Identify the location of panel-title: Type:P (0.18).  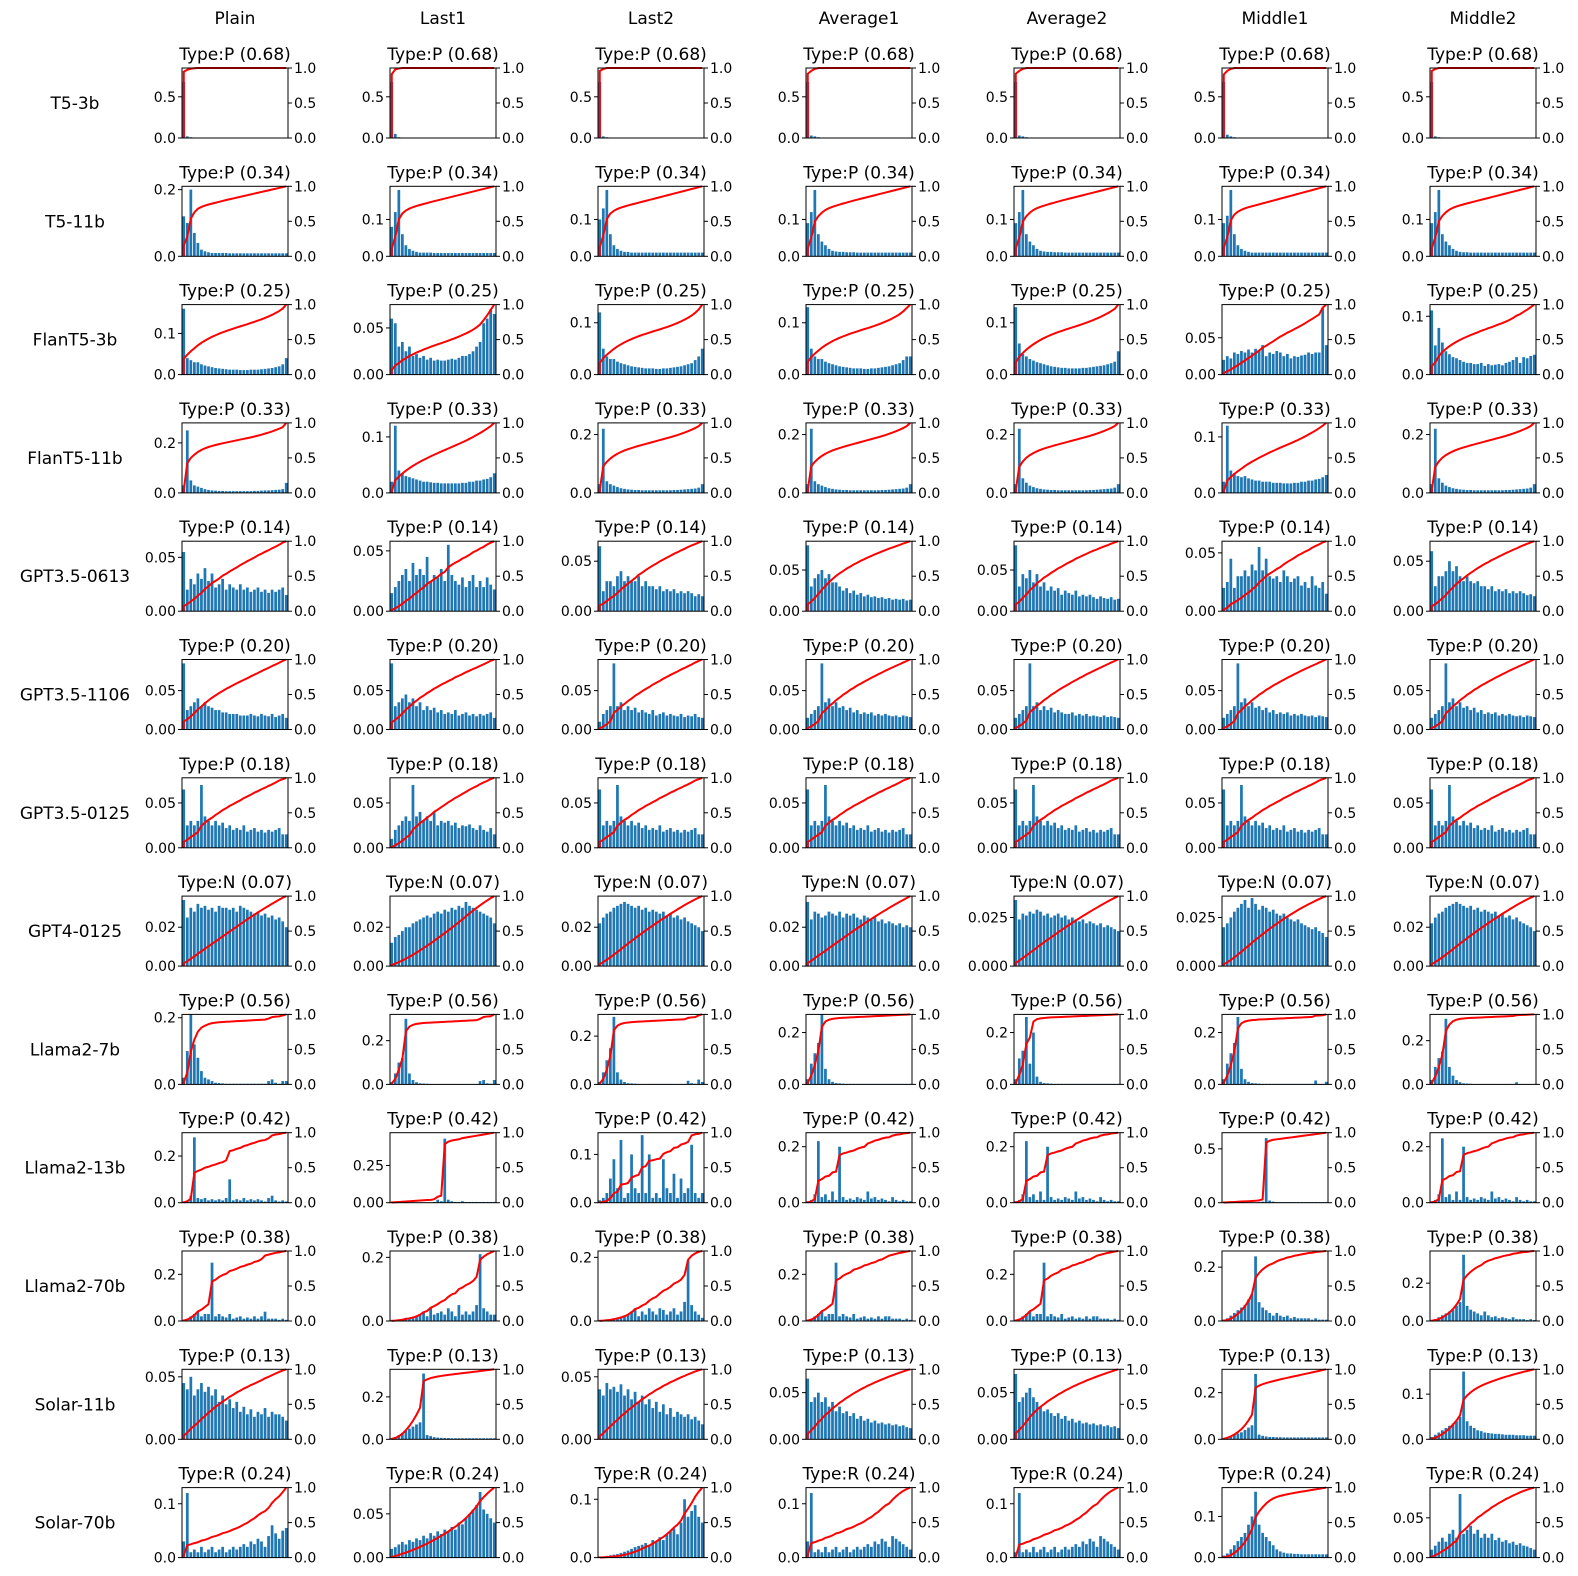
(650, 765).